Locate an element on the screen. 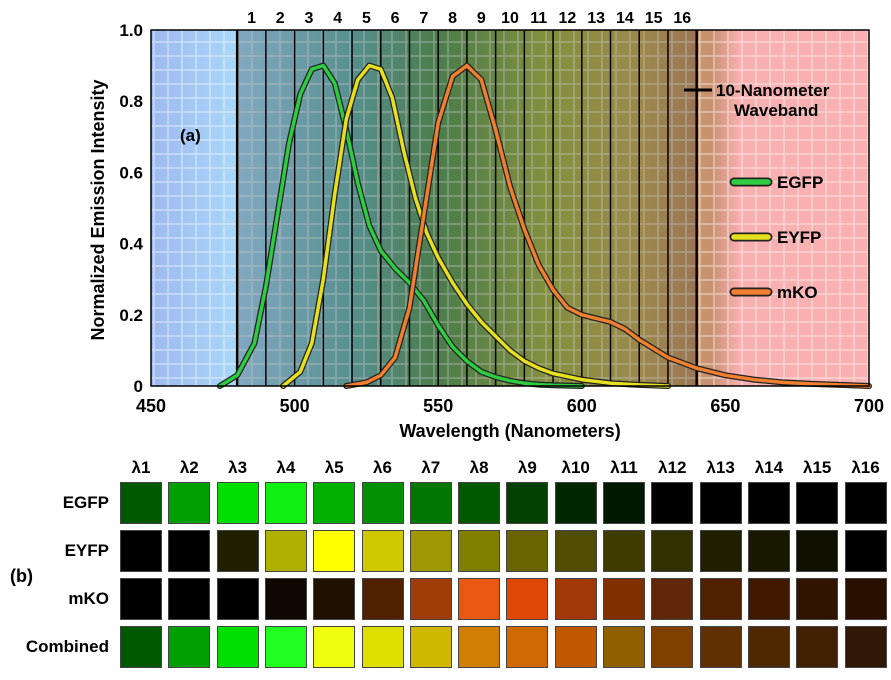 The height and width of the screenshot is (680, 891). legend: EGFP EYFP mKO is located at coordinates (776, 237).